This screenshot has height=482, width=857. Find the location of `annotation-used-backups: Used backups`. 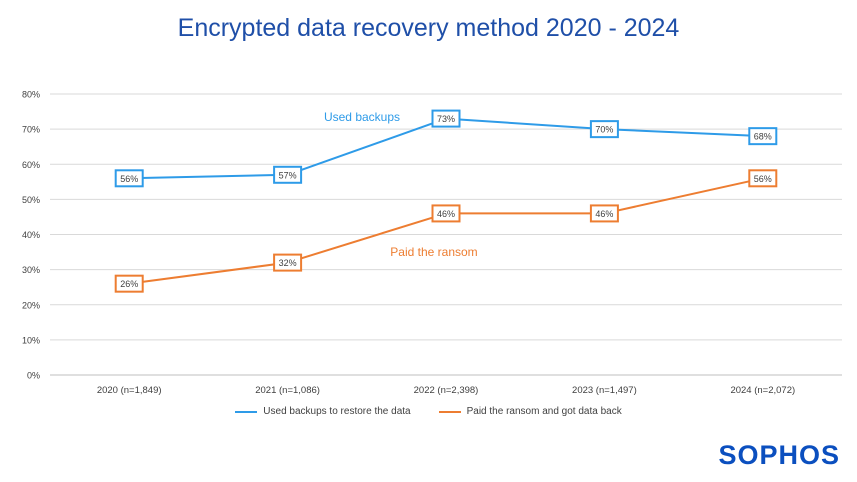

annotation-used-backups: Used backups is located at coordinates (362, 117).